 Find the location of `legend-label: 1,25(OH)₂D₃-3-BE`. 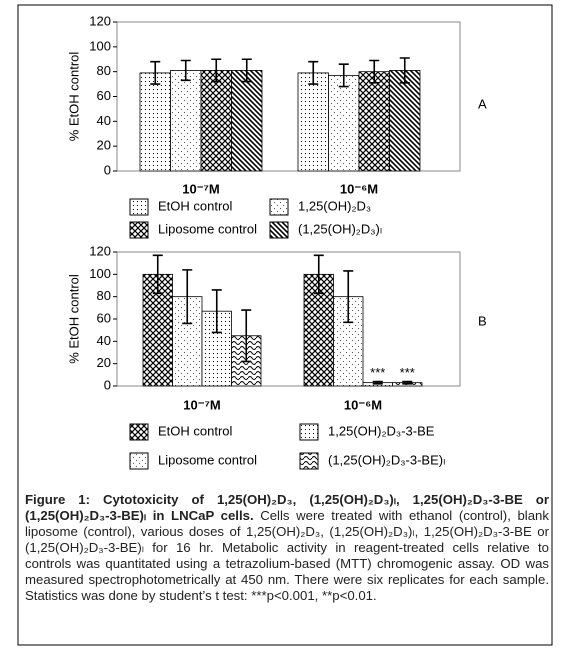

legend-label: 1,25(OH)₂D₃-3-BE is located at coordinates (381, 430).